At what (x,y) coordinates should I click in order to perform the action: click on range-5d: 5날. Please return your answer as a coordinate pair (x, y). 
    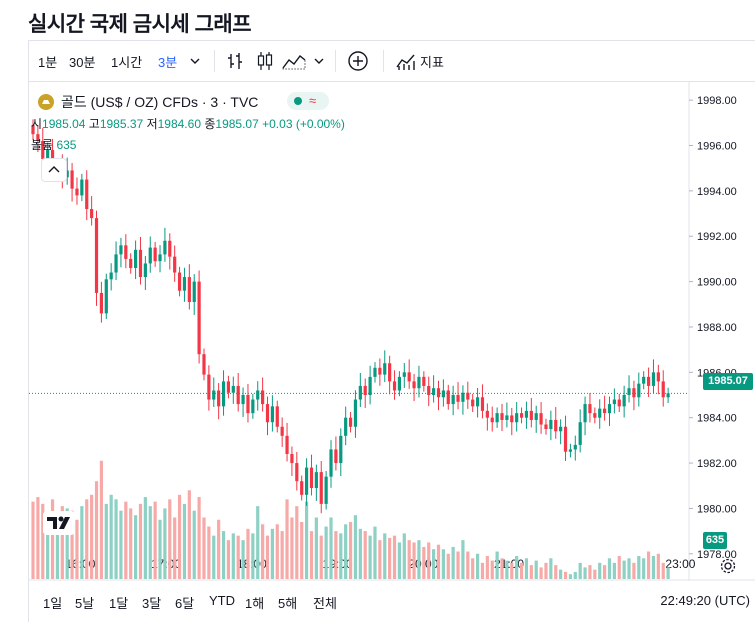
    Looking at the image, I should click on (85, 603).